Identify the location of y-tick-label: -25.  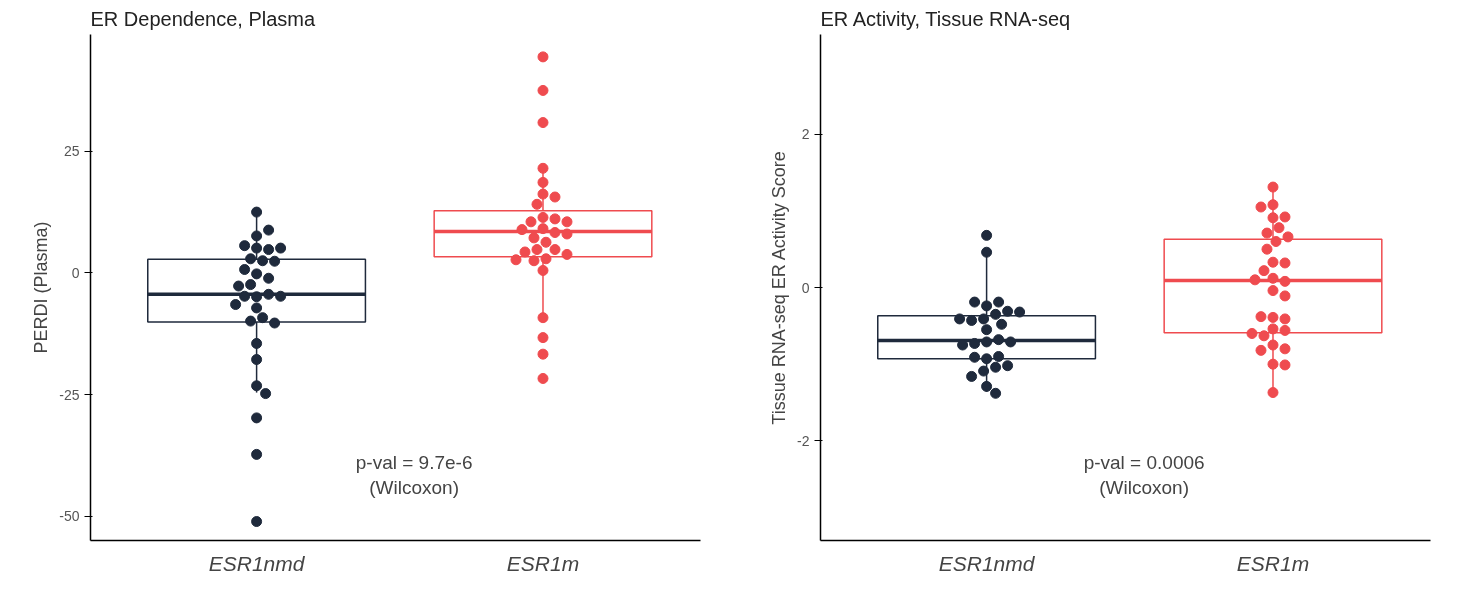
(69, 394).